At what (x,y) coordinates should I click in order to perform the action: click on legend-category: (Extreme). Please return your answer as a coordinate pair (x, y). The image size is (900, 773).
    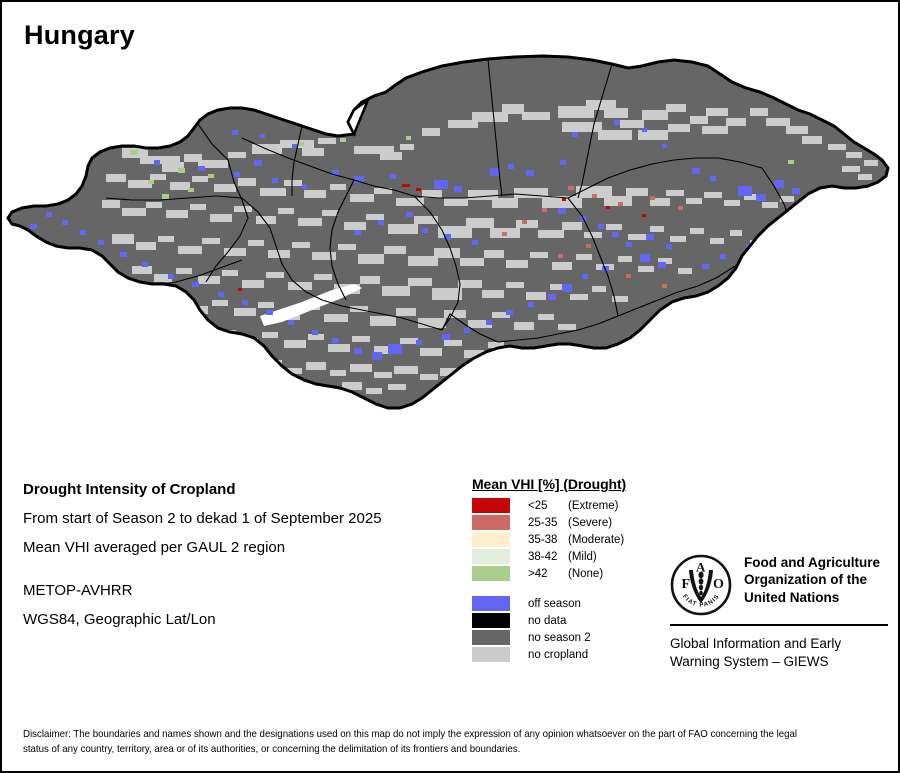
    Looking at the image, I should click on (593, 505).